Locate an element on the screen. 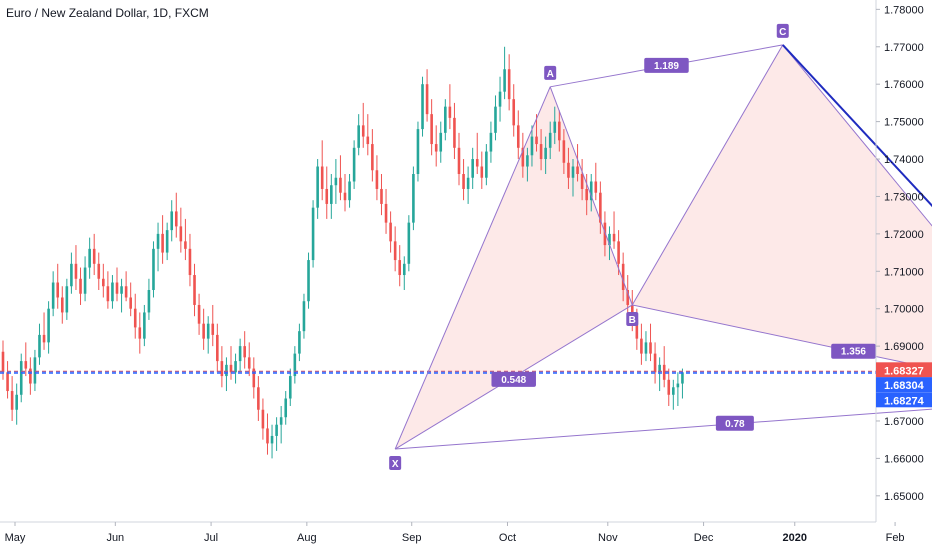 This screenshot has width=932, height=550. y-tick-label: 1.78000 is located at coordinates (904, 10).